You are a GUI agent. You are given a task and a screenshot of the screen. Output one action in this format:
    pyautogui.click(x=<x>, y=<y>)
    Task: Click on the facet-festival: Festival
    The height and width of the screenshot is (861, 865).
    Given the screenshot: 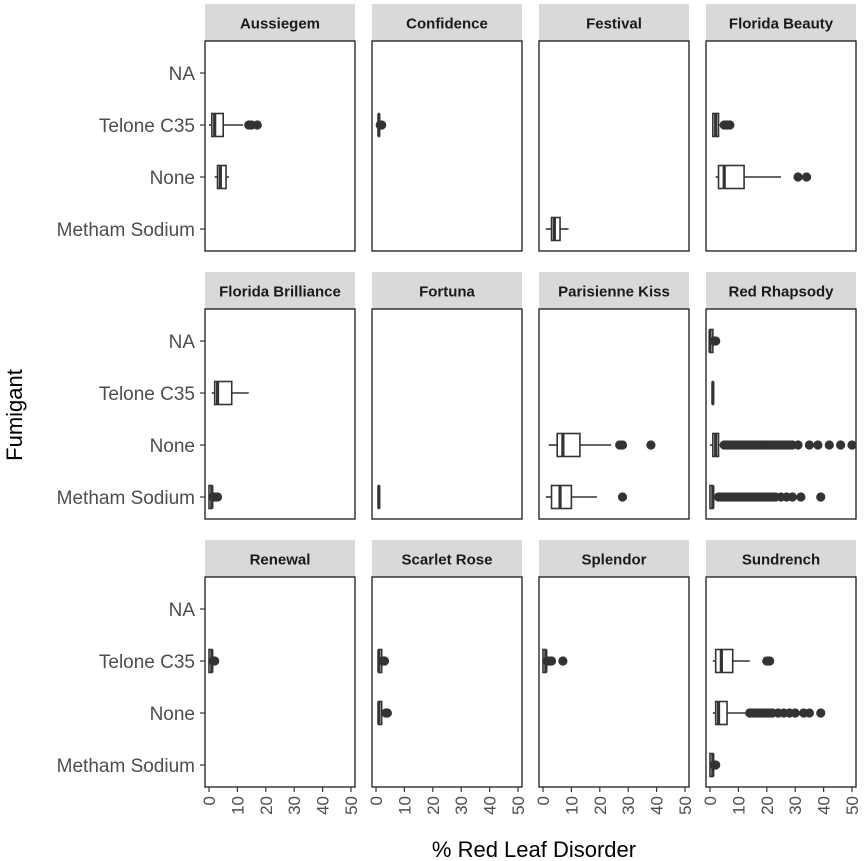 What is the action you would take?
    pyautogui.click(x=614, y=128)
    